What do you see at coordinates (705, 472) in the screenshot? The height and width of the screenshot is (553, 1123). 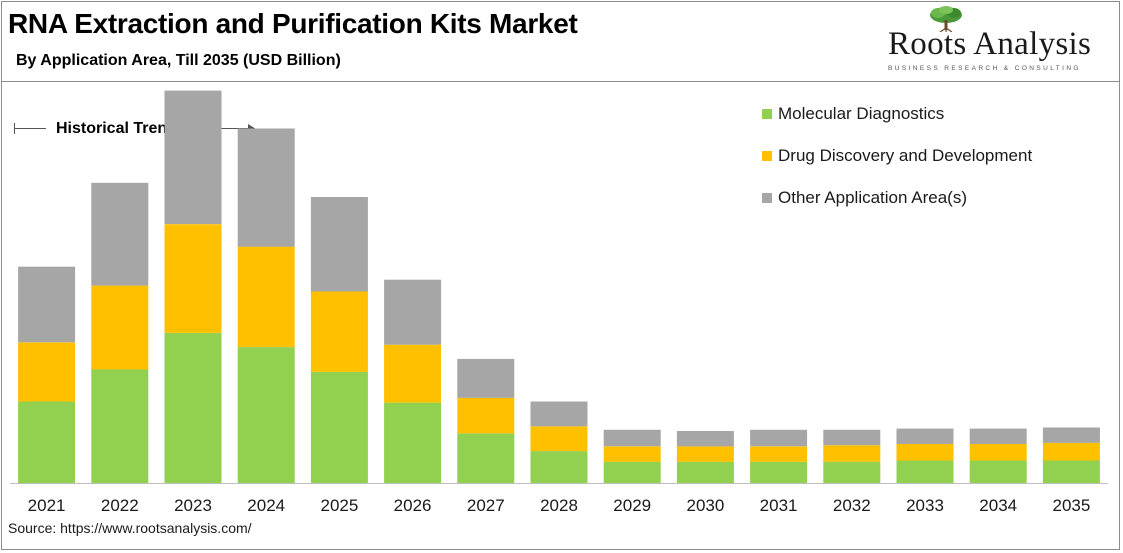 I see `bar-molecular-diagnostics-2030` at bounding box center [705, 472].